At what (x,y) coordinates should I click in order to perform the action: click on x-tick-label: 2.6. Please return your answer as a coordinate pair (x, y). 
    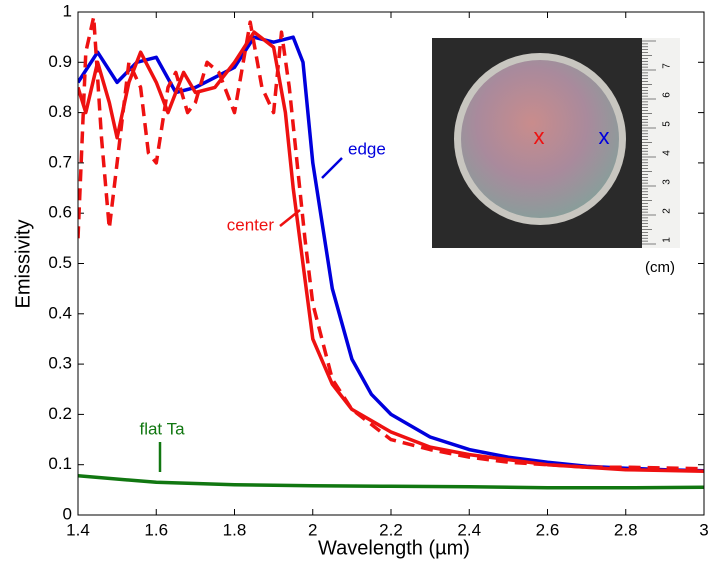
    Looking at the image, I should click on (548, 529).